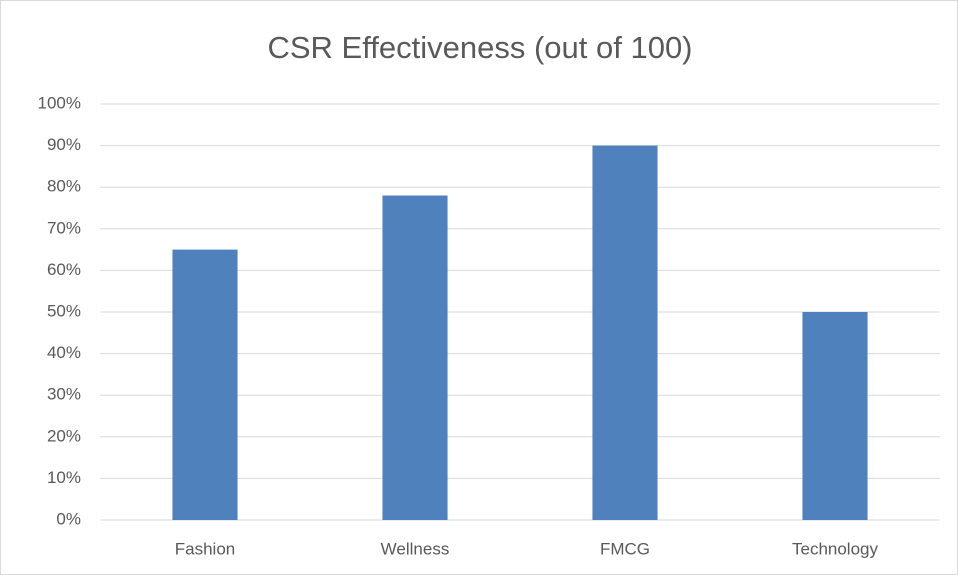 This screenshot has height=575, width=958. Describe the element at coordinates (835, 548) in the screenshot. I see `x-tick-label: Technology` at that location.